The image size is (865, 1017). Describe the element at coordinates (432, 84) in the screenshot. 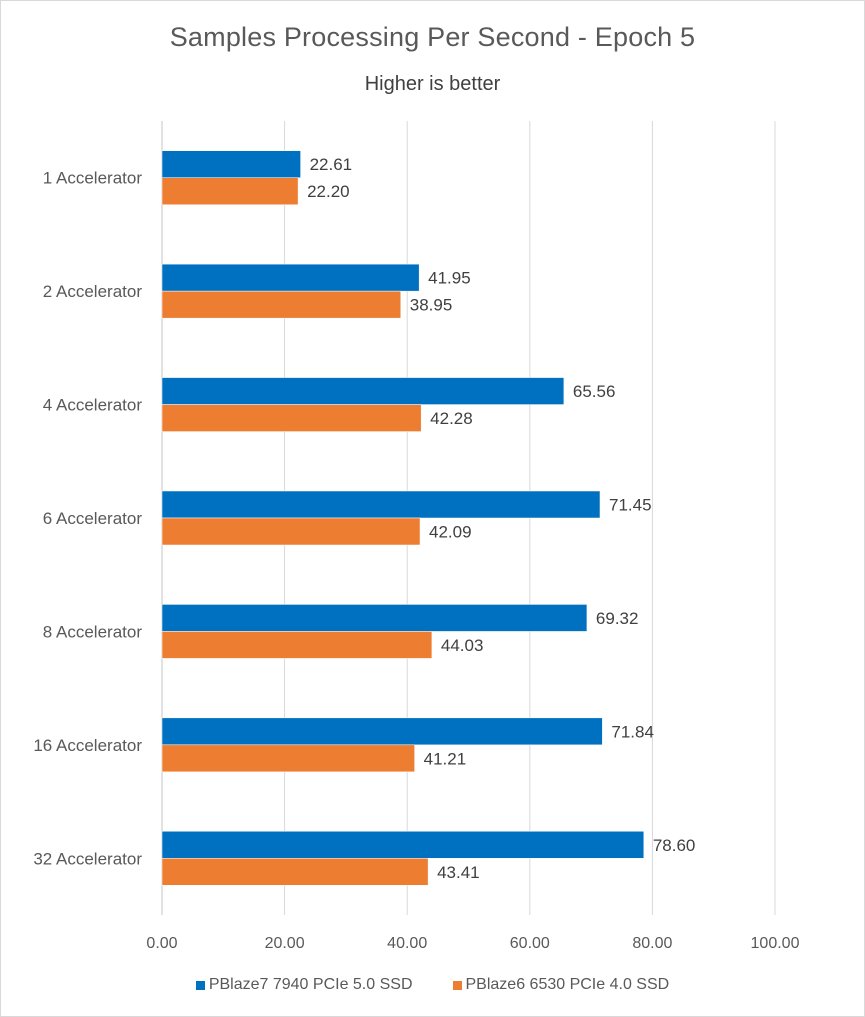

I see `chart-subtitle: Higher is better` at that location.